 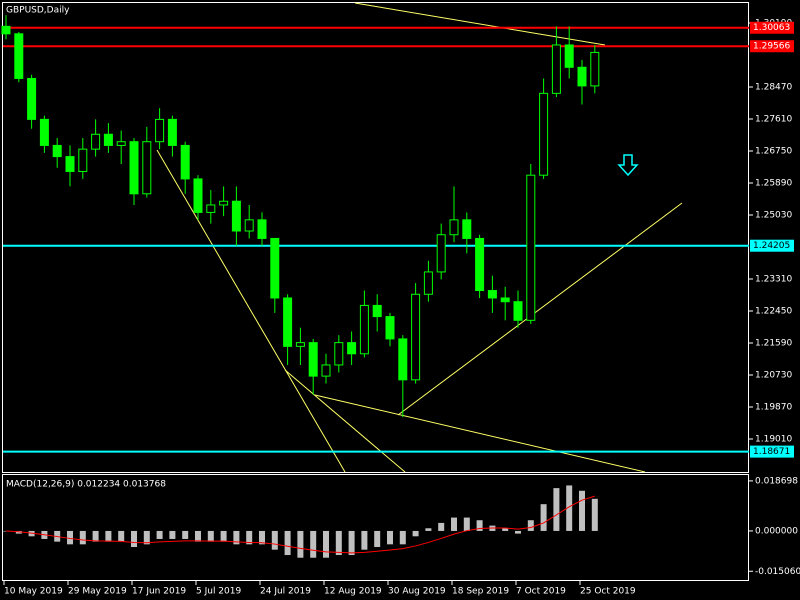 I want to click on y-tick-label: 1.19010, so click(x=773, y=439).